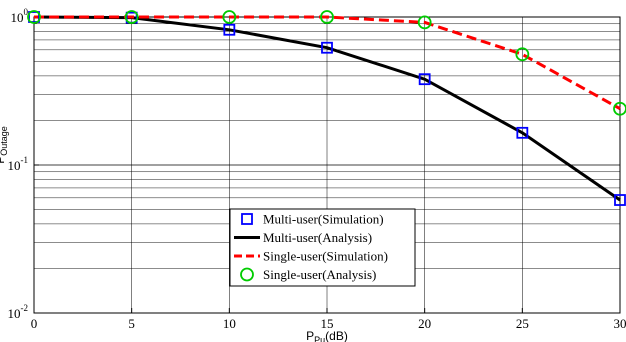 The image size is (626, 342). I want to click on legend-entry: Single-user(Simulation), so click(311, 256).